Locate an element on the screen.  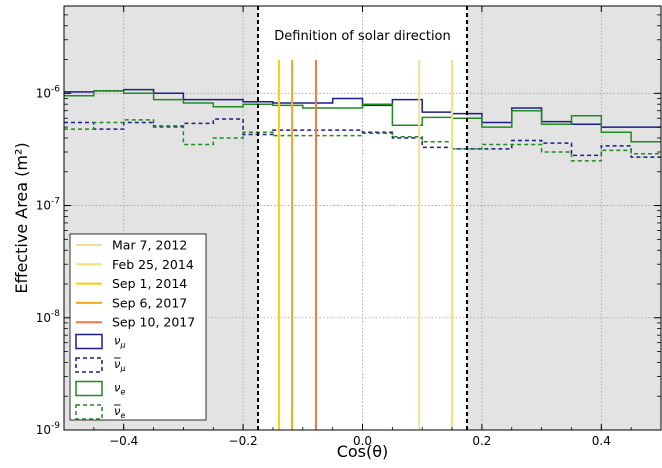
x-tick-label: −0.2 is located at coordinates (243, 441).